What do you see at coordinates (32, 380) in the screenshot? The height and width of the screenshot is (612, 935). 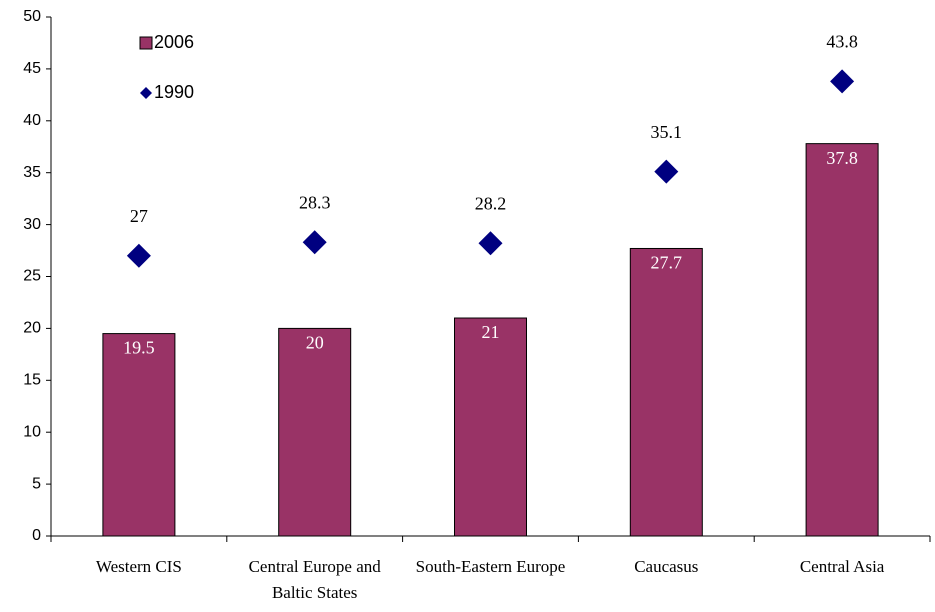 I see `y-tick-label: 15` at bounding box center [32, 380].